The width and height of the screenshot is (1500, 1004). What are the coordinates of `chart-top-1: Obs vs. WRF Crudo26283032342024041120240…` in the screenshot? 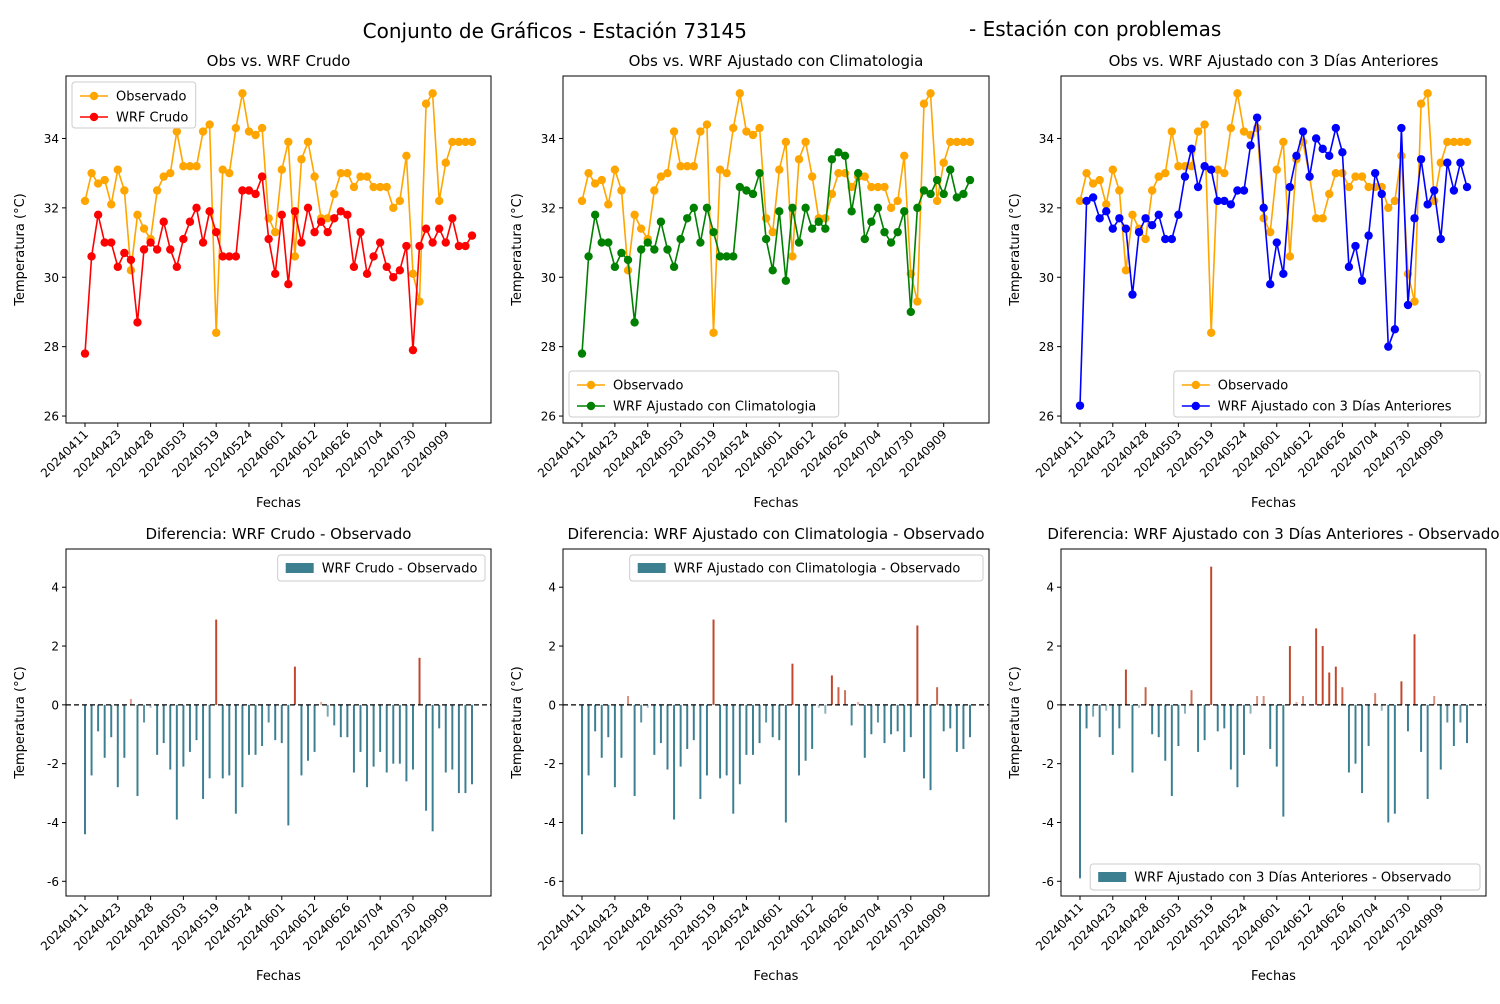 It's located at (252, 281).